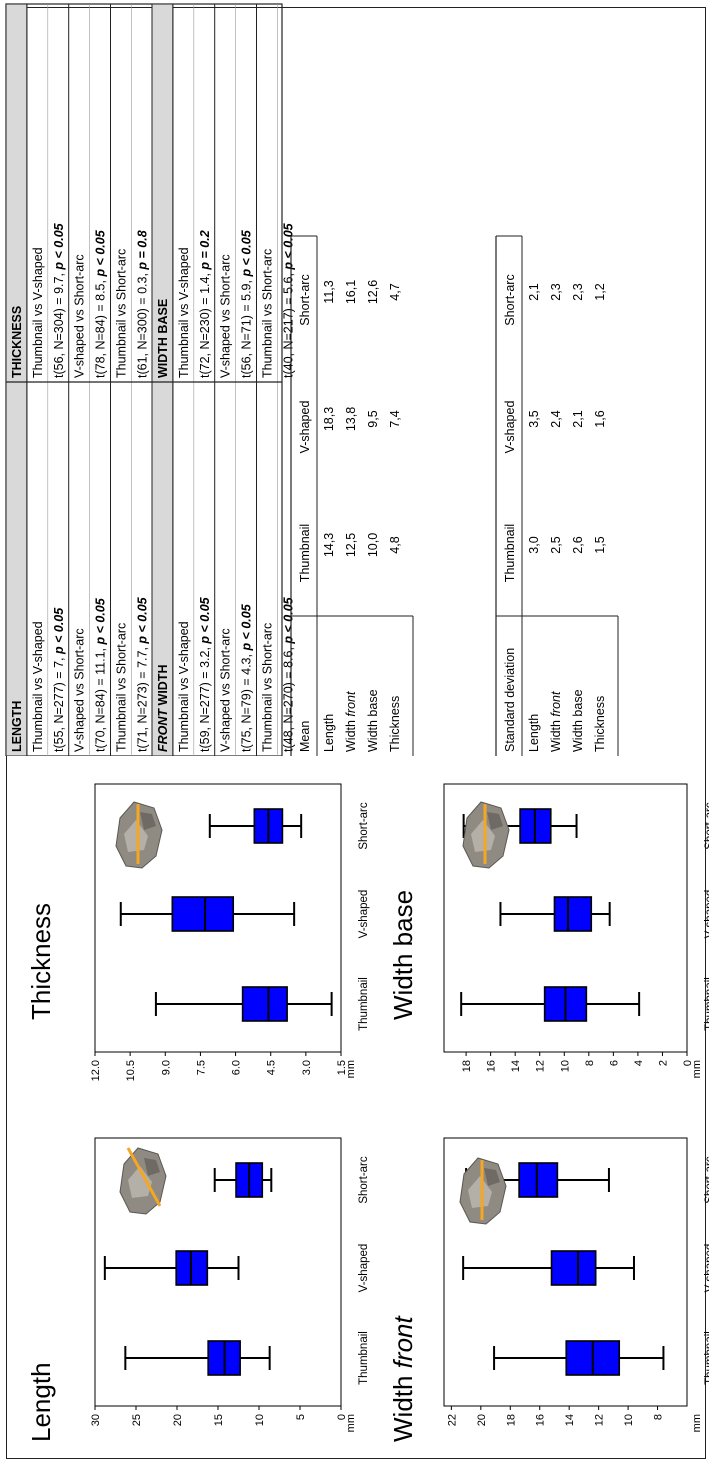 The width and height of the screenshot is (709, 1464). What do you see at coordinates (342, 1067) in the screenshot?
I see `y-tick-label: 1.5` at bounding box center [342, 1067].